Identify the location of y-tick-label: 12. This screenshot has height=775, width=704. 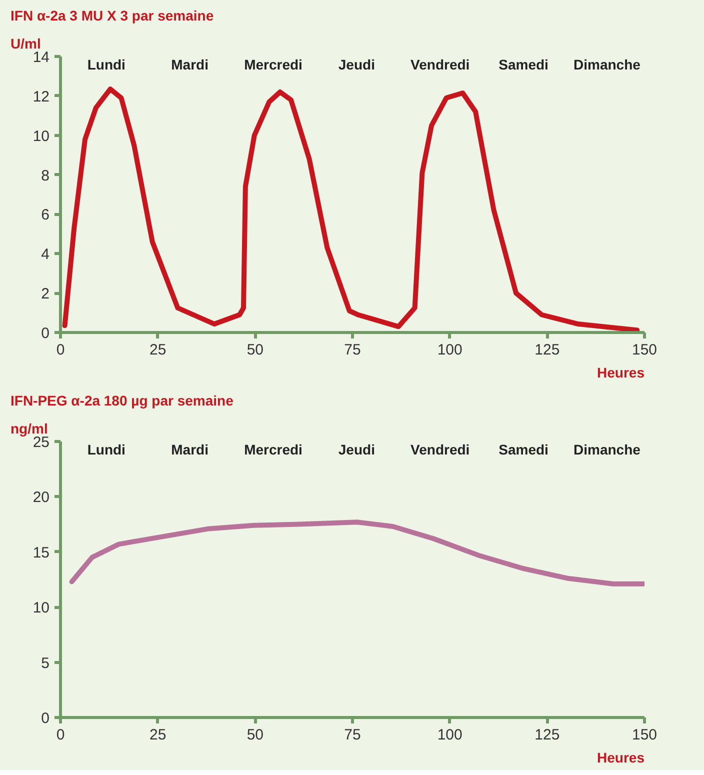
(41, 97).